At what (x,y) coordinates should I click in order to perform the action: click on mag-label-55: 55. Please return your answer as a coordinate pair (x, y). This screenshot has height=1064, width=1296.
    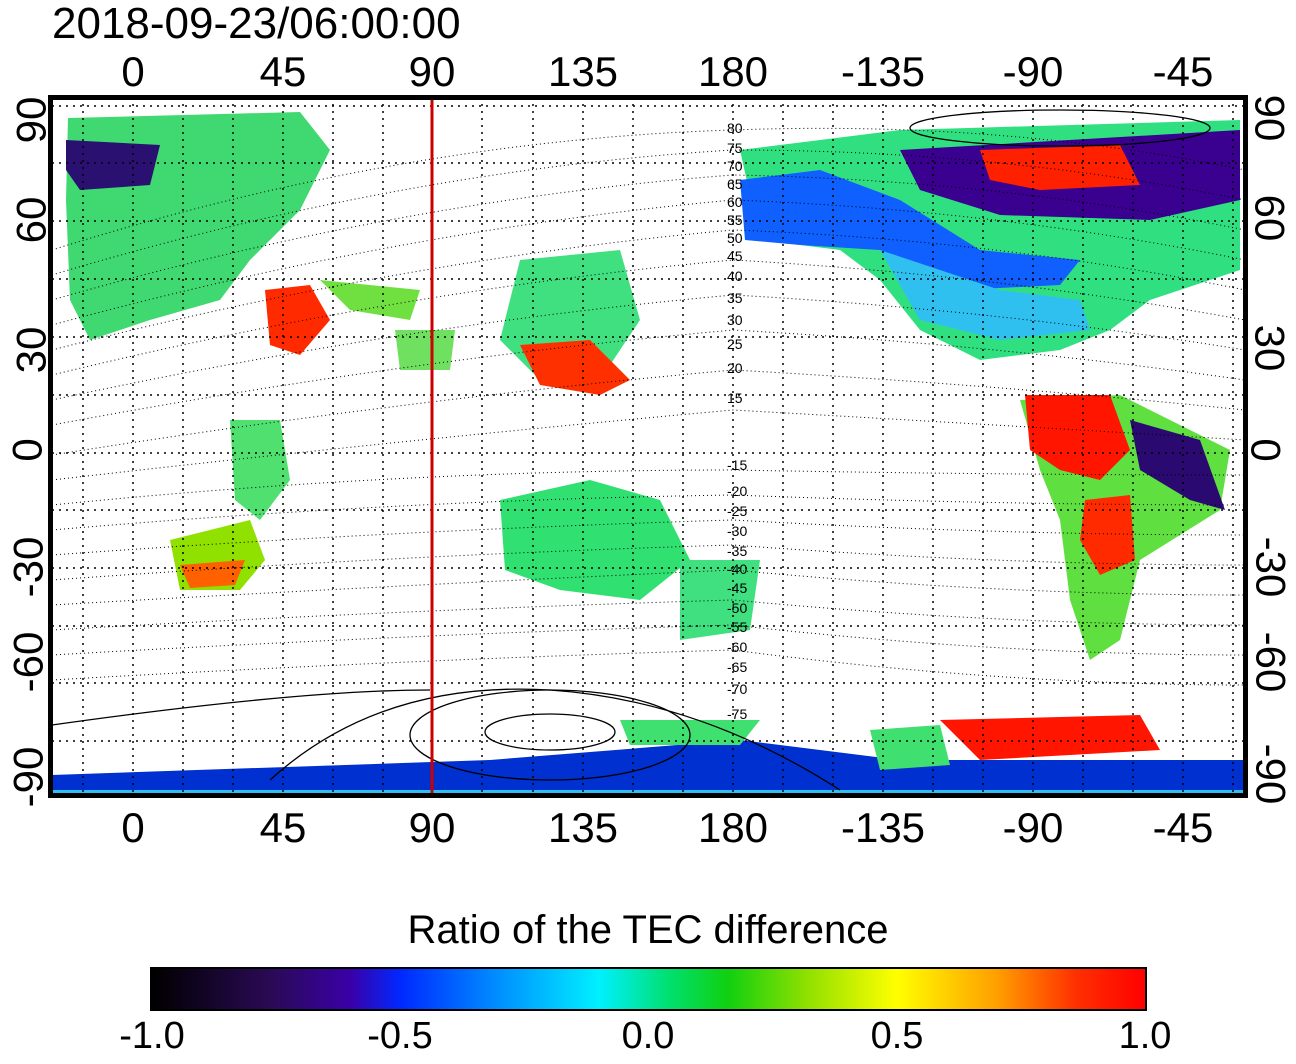
    Looking at the image, I should click on (735, 220).